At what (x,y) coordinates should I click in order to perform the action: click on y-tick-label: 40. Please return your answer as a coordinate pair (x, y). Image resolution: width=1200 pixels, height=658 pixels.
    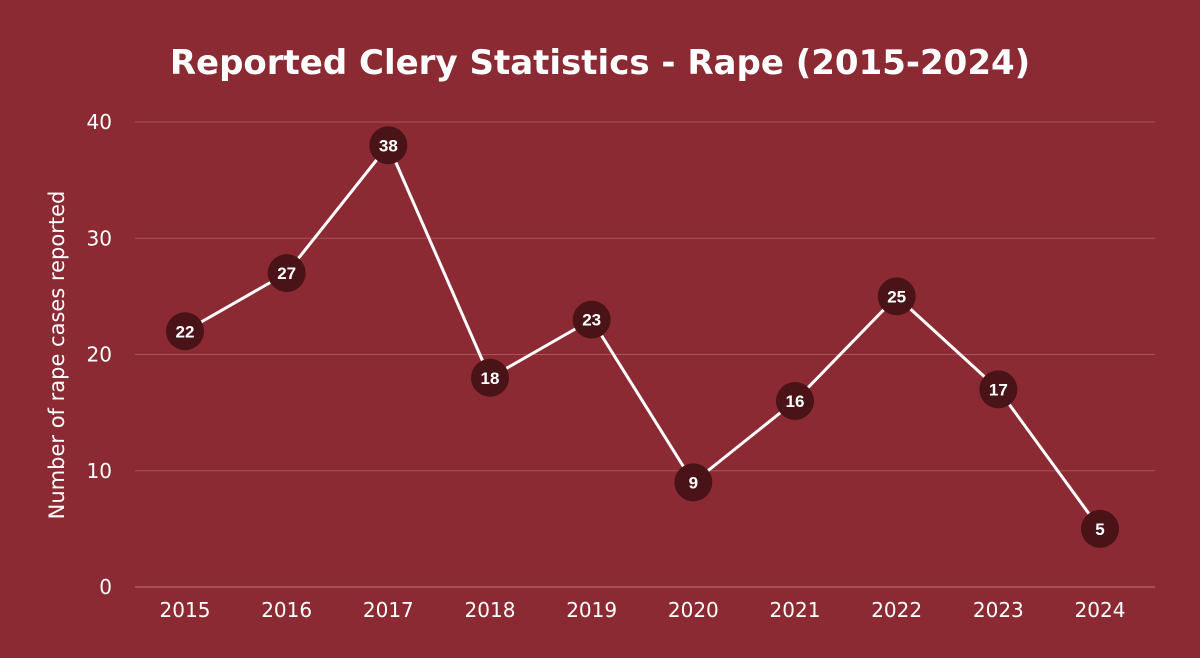
    Looking at the image, I should click on (99, 122).